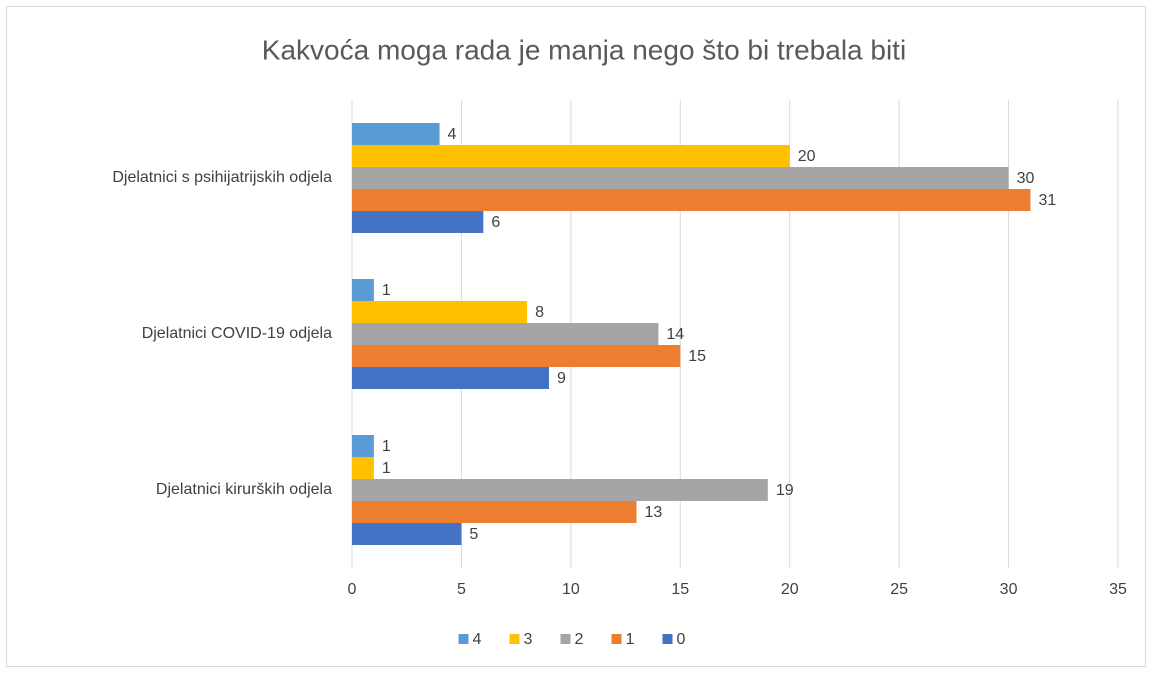  What do you see at coordinates (222, 177) in the screenshot?
I see `y-tick-label: Djelatnici s psihijatrijskih odjela` at bounding box center [222, 177].